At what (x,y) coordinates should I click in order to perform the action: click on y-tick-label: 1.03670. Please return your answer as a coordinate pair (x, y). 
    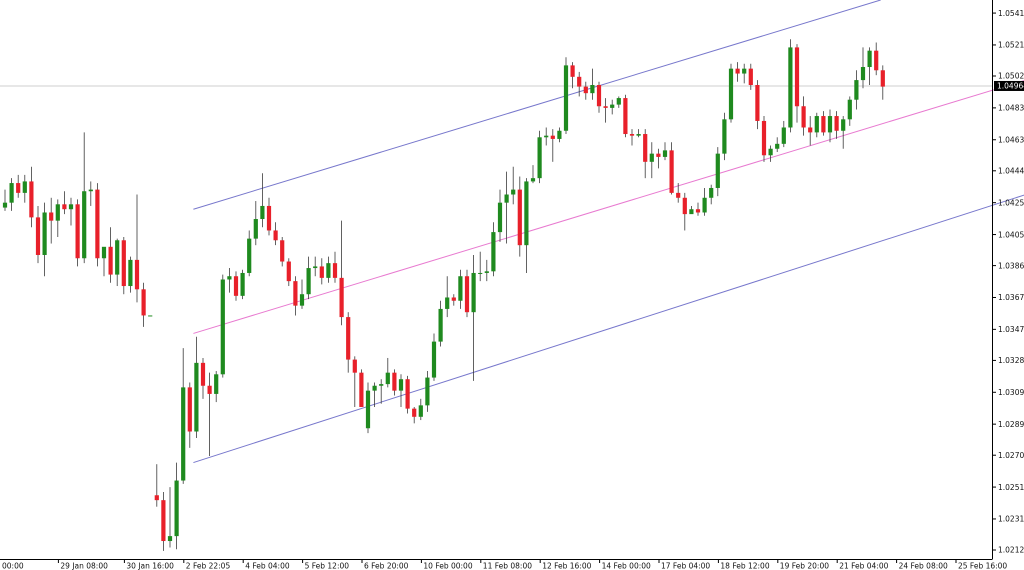
    Looking at the image, I should click on (1011, 297).